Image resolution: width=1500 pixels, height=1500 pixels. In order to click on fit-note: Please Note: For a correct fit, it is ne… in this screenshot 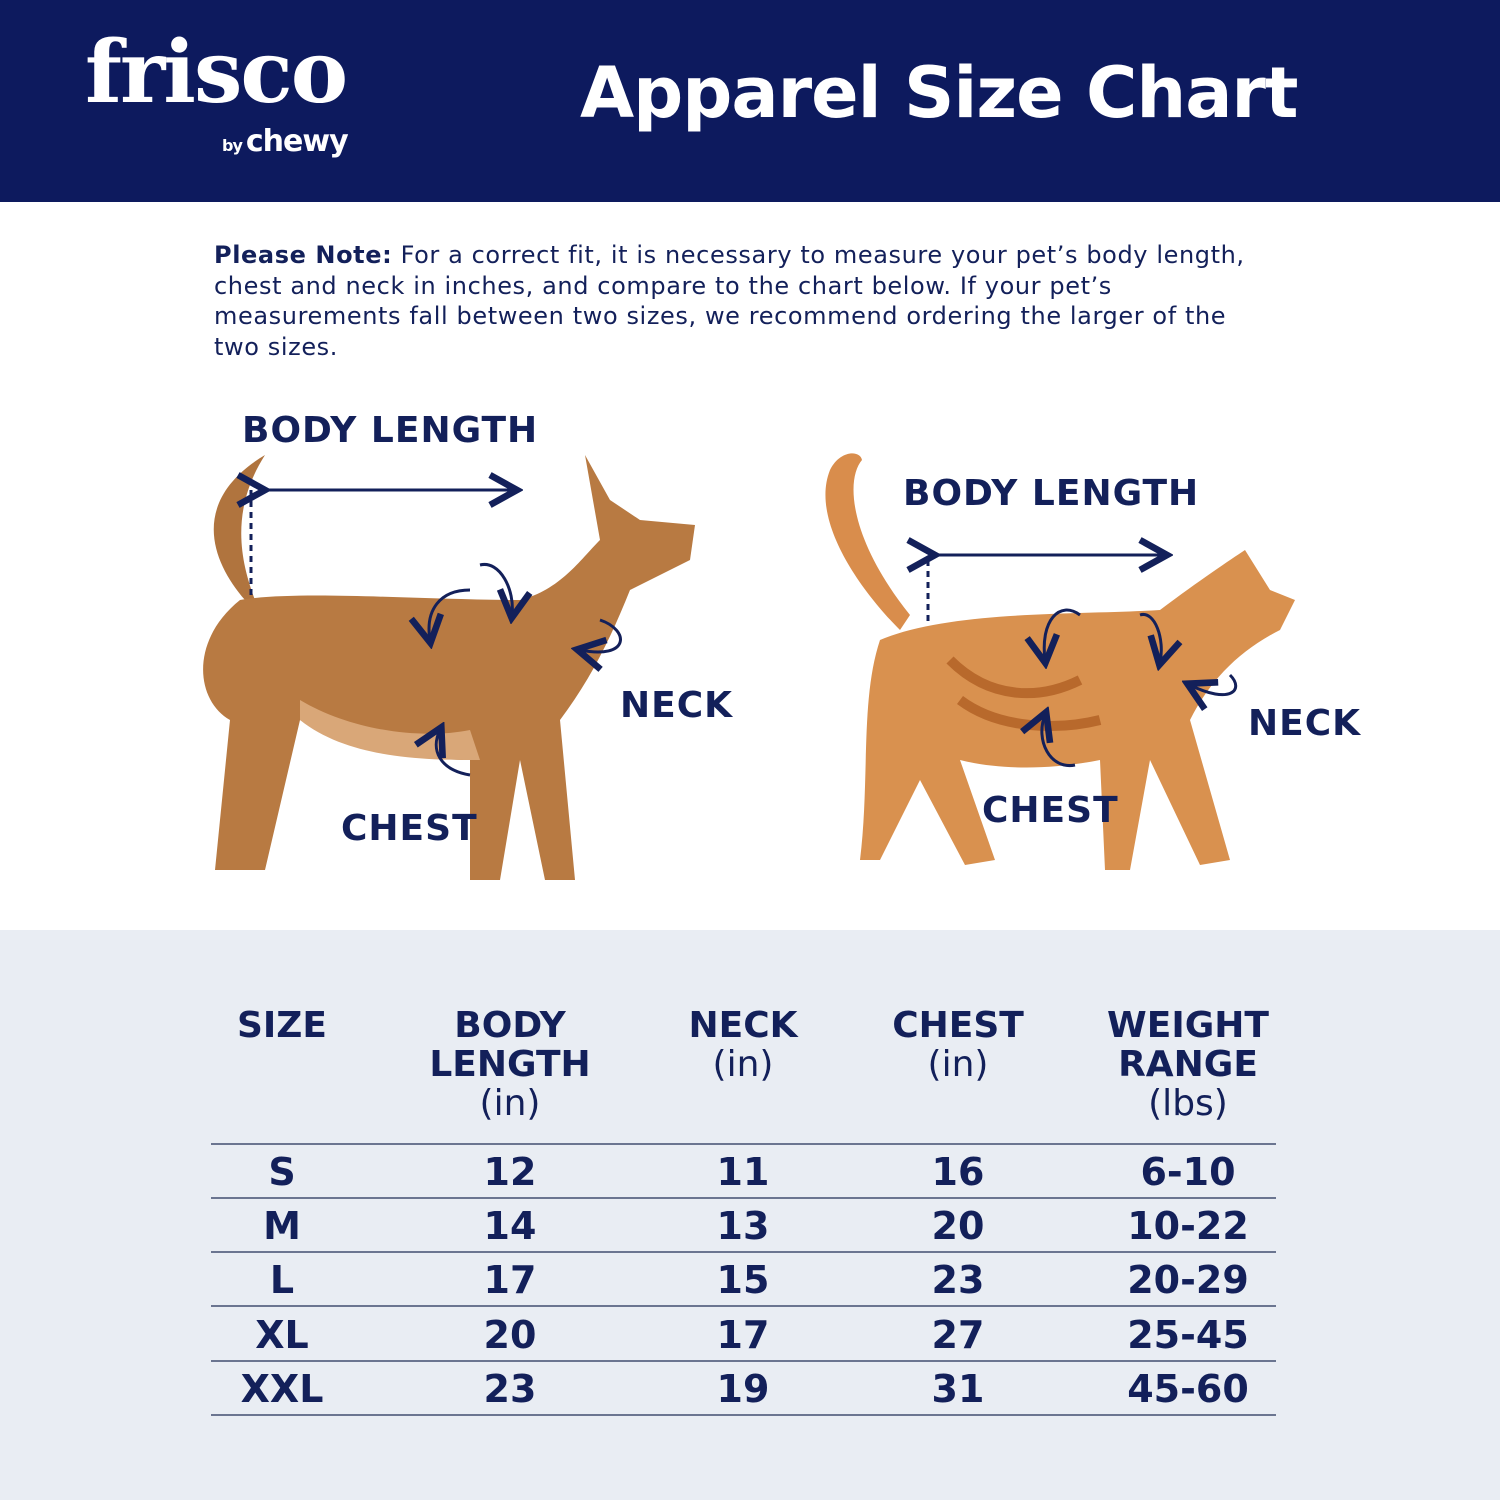, I will do `click(729, 301)`.